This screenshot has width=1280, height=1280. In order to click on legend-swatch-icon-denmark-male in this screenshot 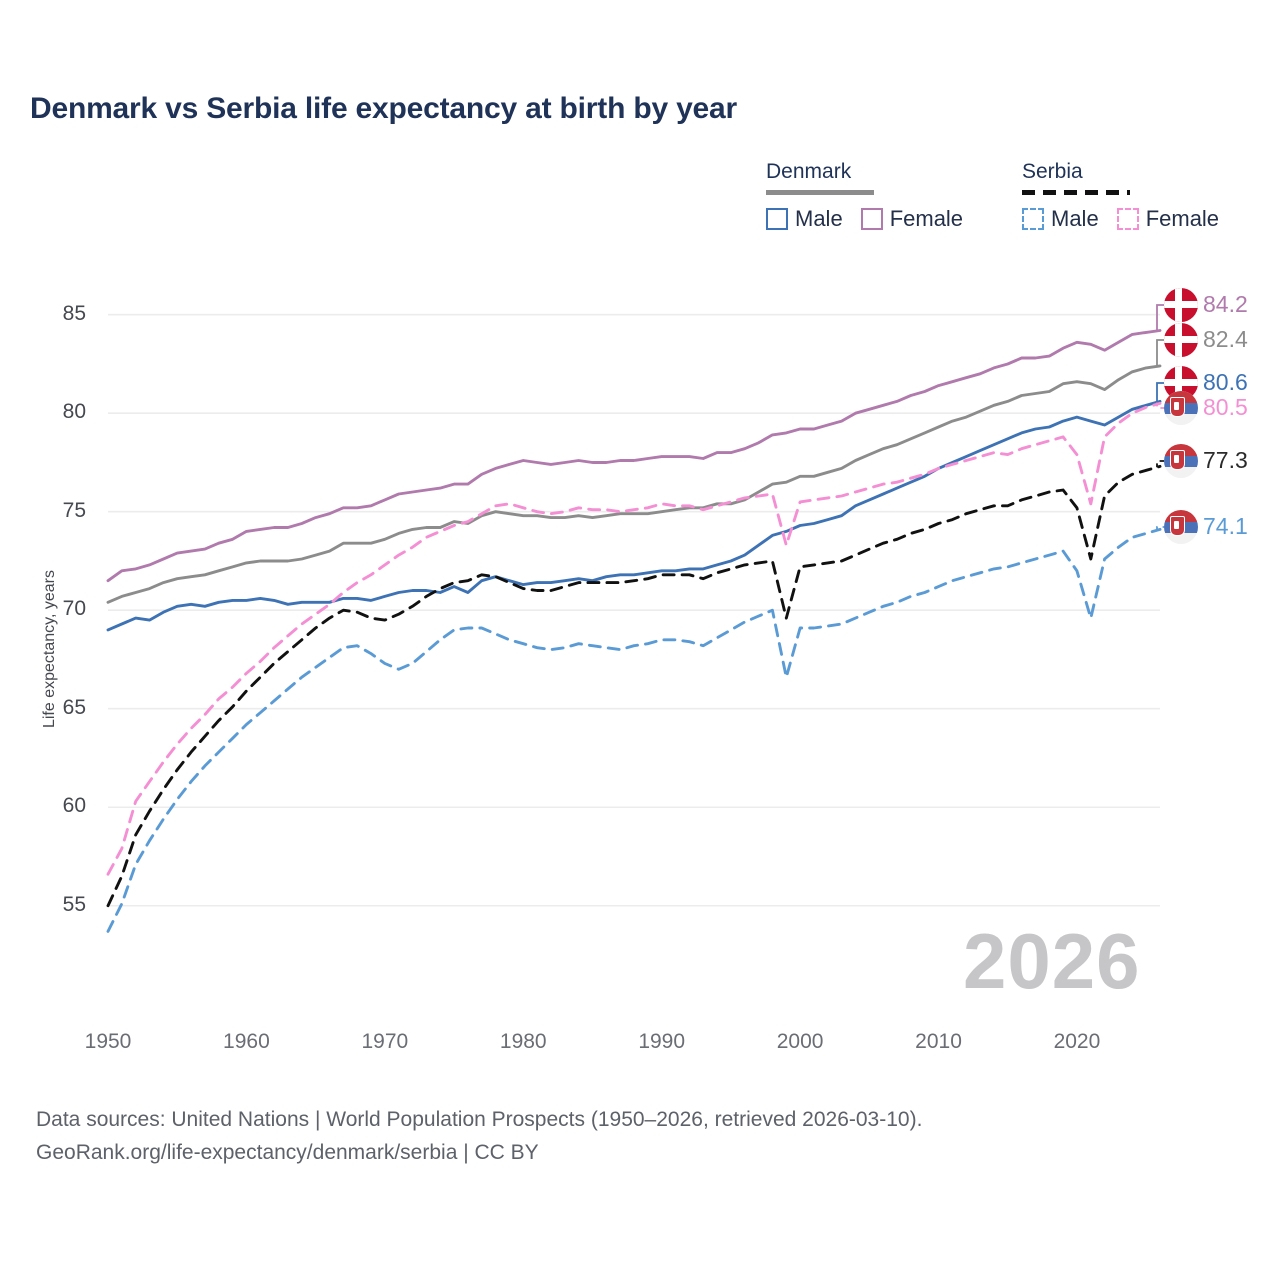, I will do `click(777, 219)`.